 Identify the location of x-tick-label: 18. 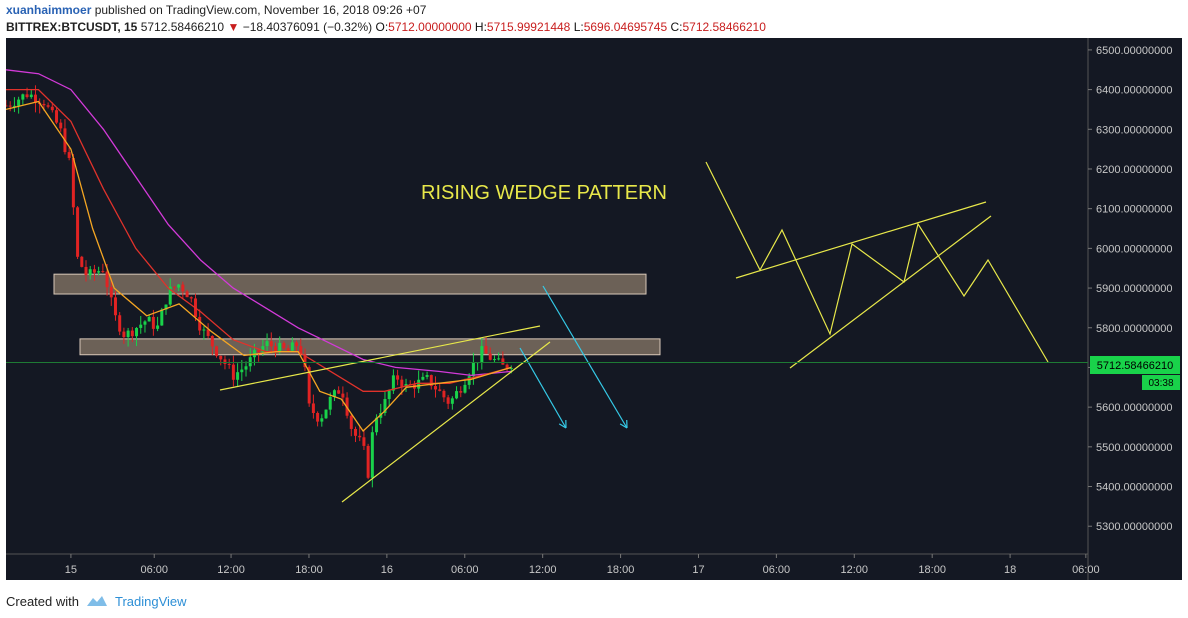
(1010, 570).